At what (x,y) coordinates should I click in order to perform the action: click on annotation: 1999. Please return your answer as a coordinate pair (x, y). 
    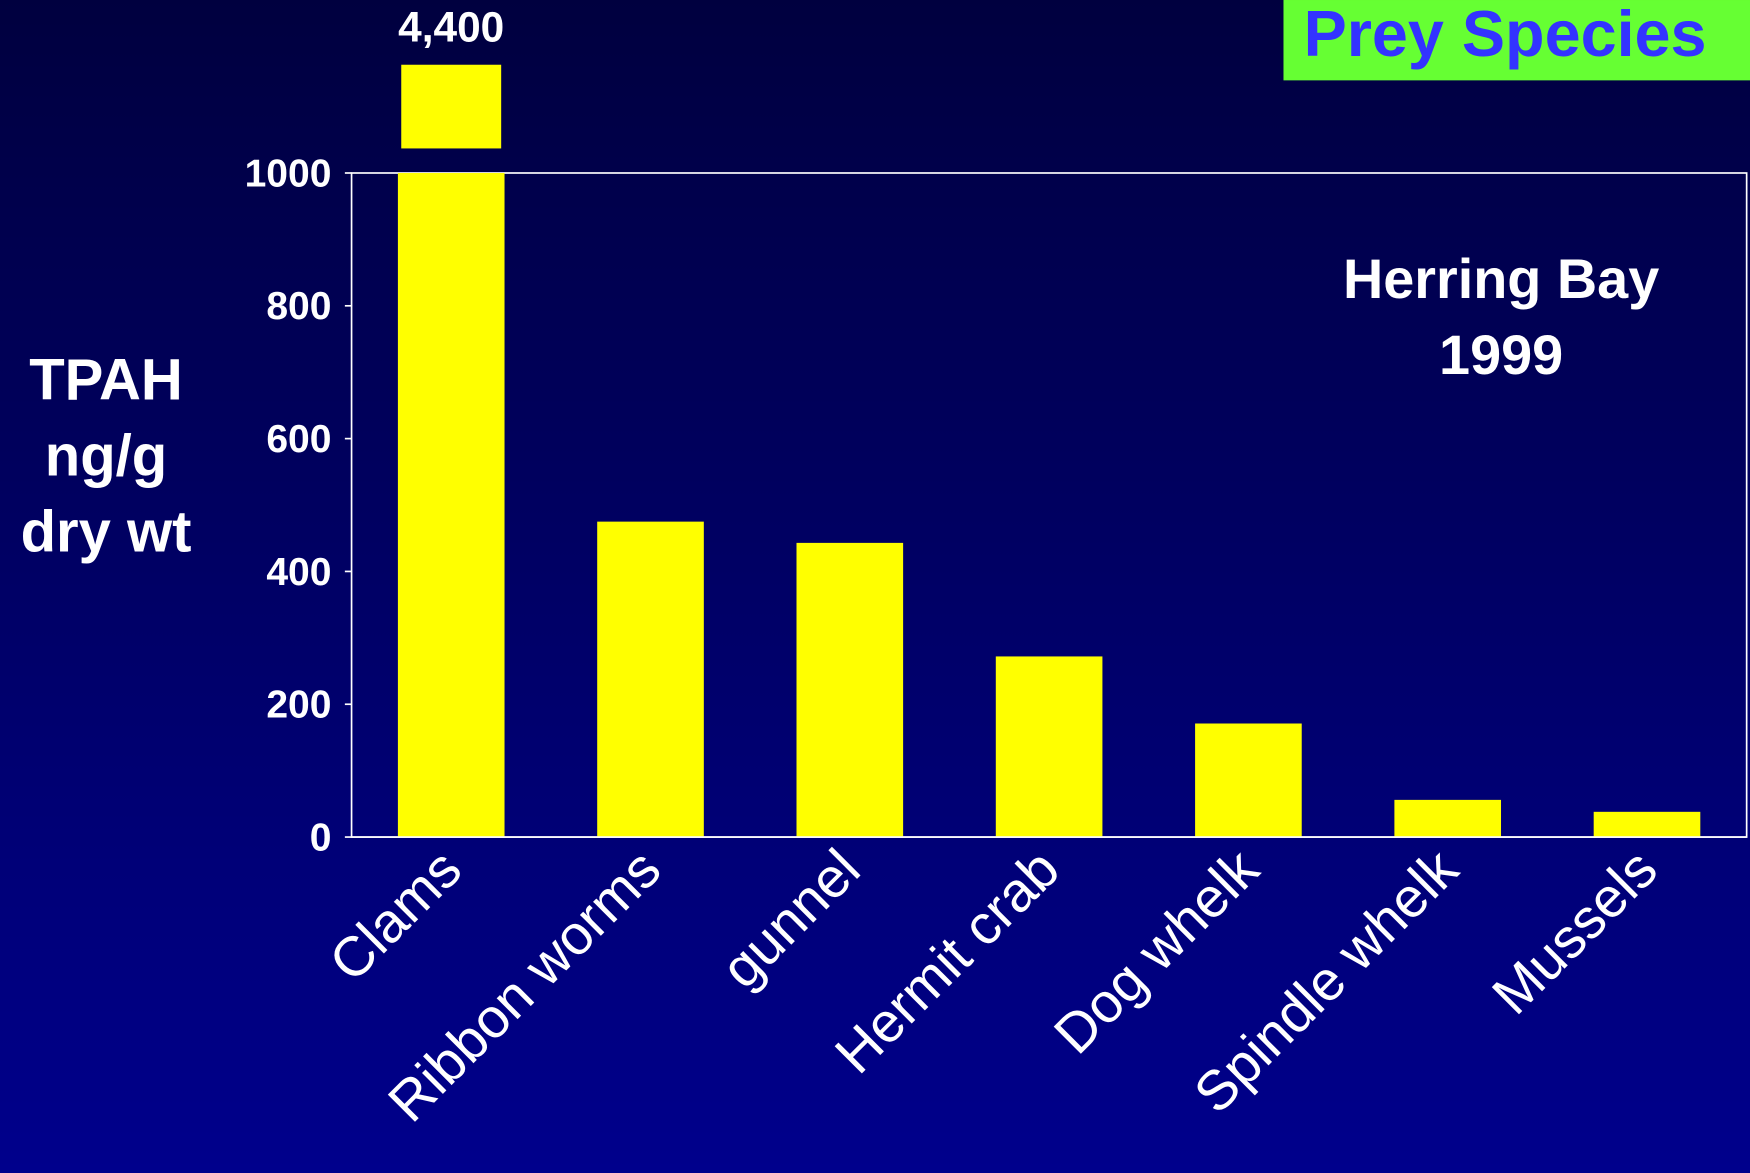
    Looking at the image, I should click on (1501, 354).